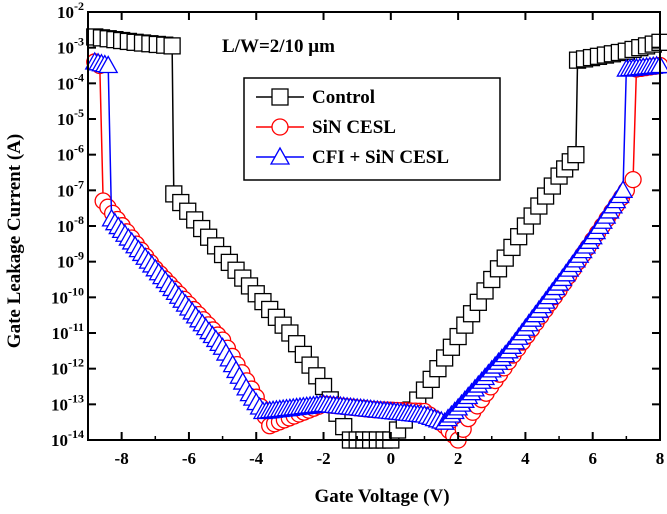 The height and width of the screenshot is (514, 667). I want to click on x-tick-label: 6, so click(592, 458).